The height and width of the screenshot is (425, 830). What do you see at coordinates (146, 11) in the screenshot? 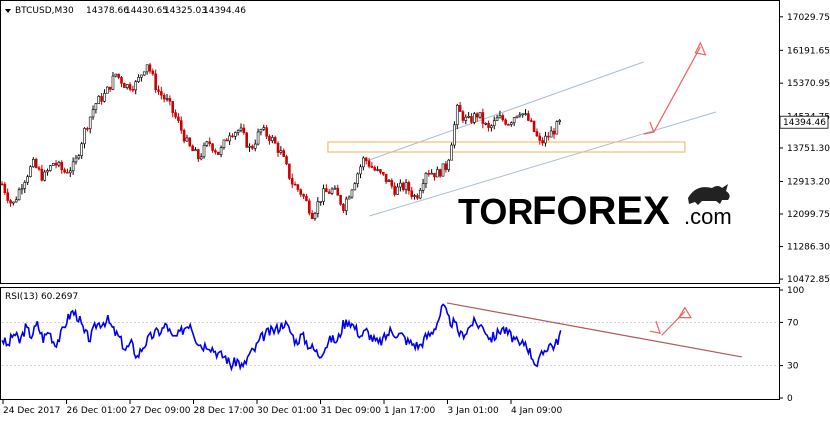
I see `ohlc-high: 14430.65` at bounding box center [146, 11].